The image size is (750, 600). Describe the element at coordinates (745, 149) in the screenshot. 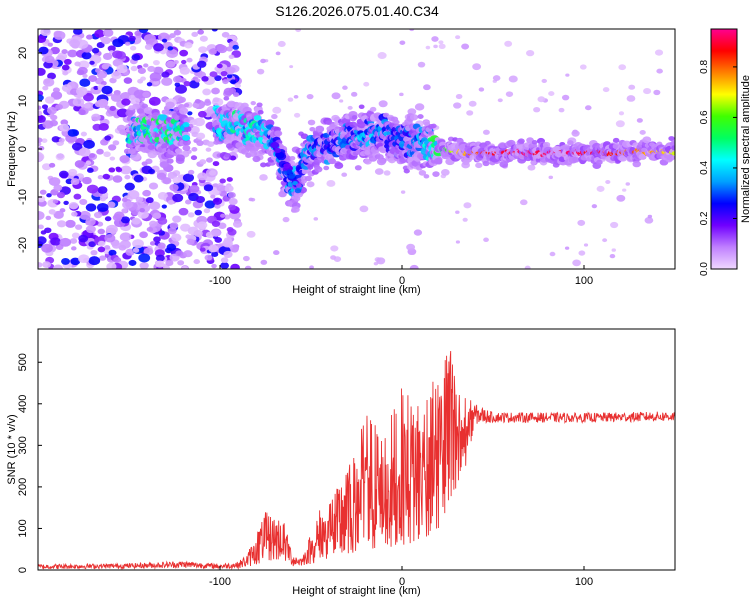

I see `colorbar-label: Normalized spectral amplitude` at that location.